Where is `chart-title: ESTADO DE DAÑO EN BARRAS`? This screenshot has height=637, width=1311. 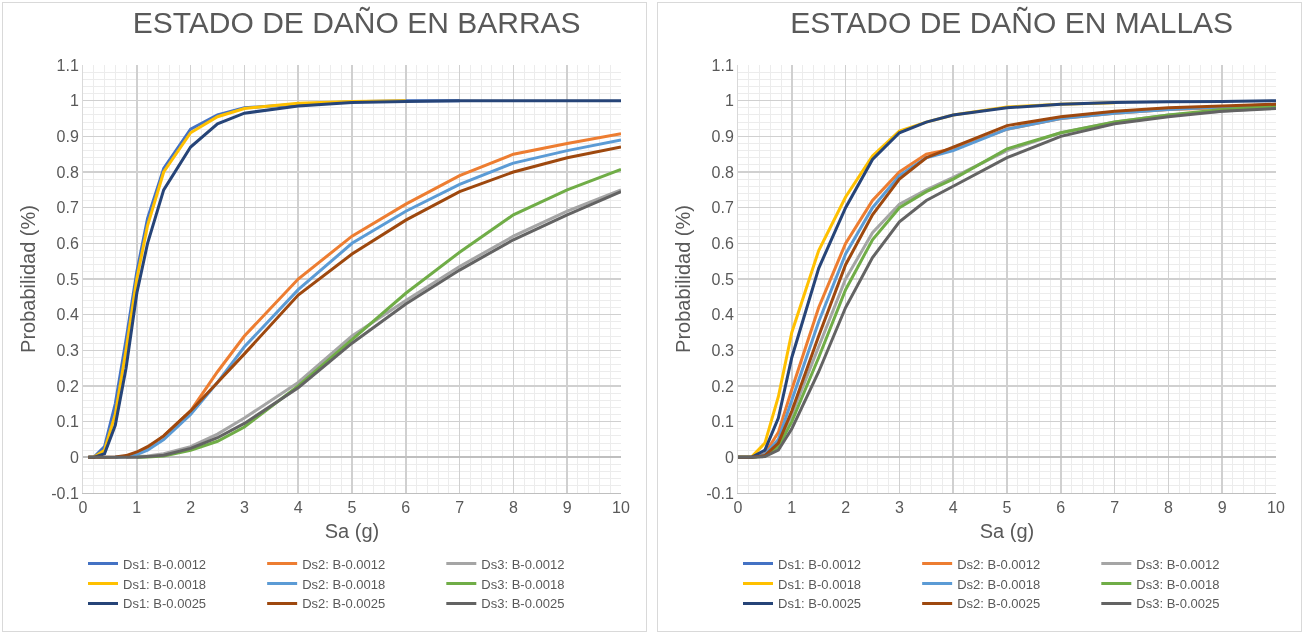
chart-title: ESTADO DE DAÑO EN BARRAS is located at coordinates (356, 23).